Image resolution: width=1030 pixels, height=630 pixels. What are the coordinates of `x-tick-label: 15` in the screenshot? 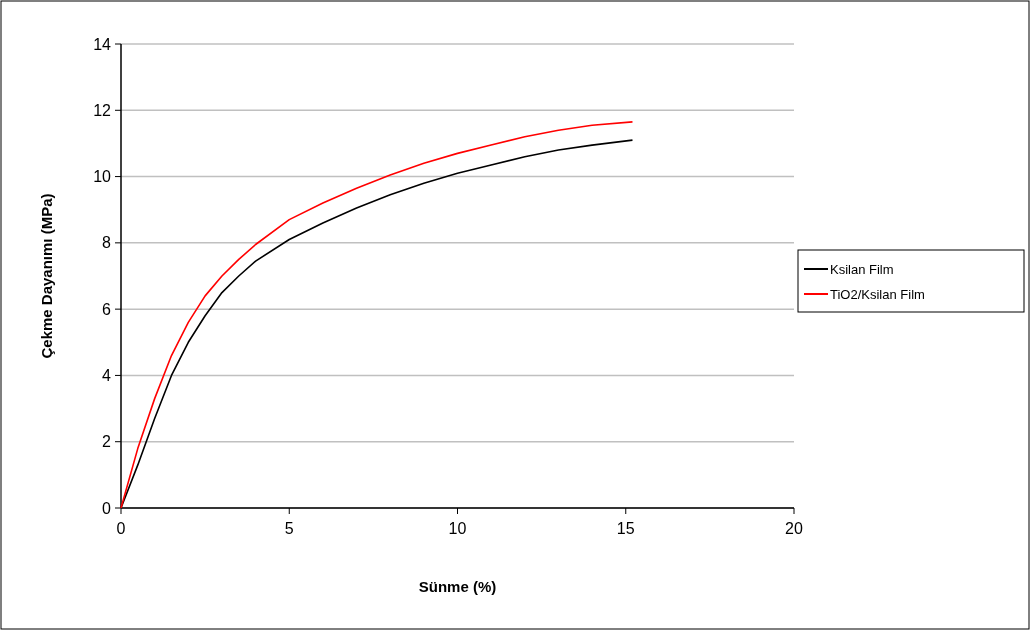 It's located at (625, 528).